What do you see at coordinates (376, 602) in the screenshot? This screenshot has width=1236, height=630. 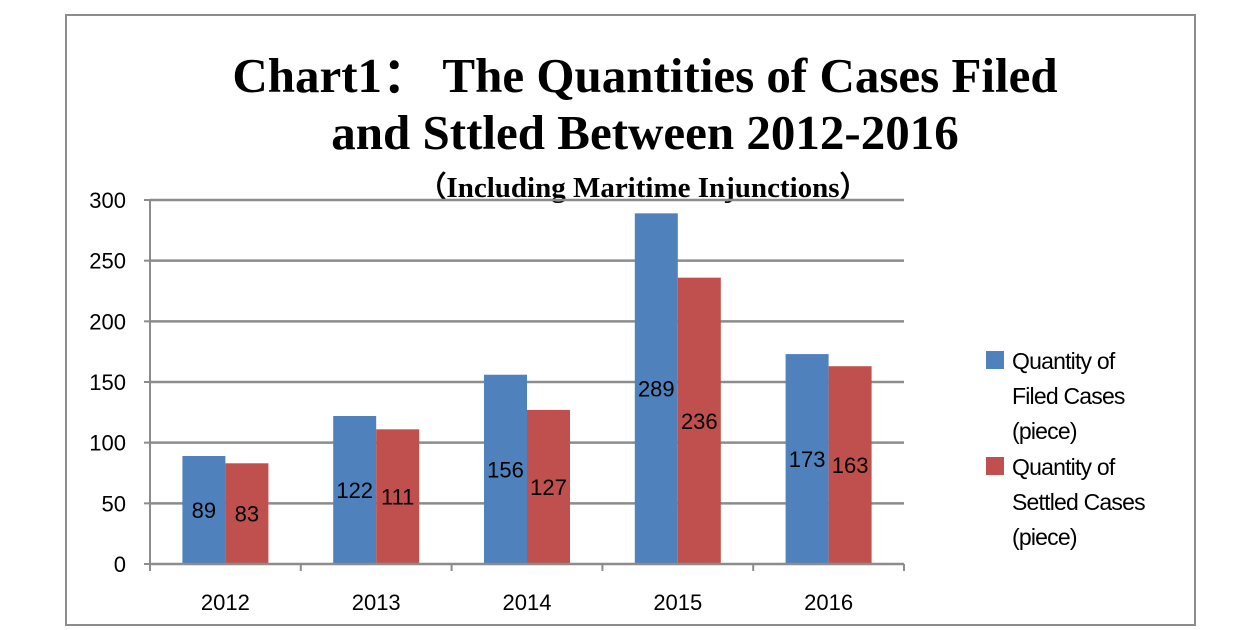 I see `x-tick-label: 2013` at bounding box center [376, 602].